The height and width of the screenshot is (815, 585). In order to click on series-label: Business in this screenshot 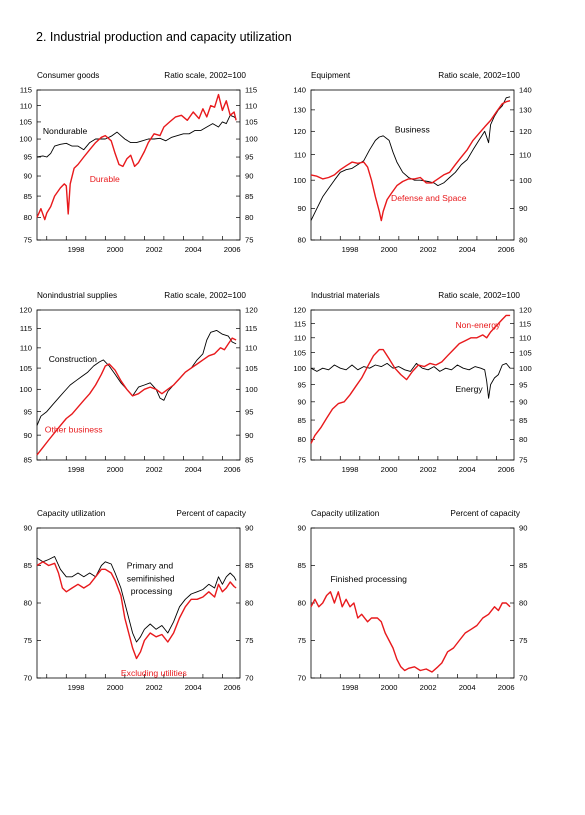, I will do `click(412, 129)`.